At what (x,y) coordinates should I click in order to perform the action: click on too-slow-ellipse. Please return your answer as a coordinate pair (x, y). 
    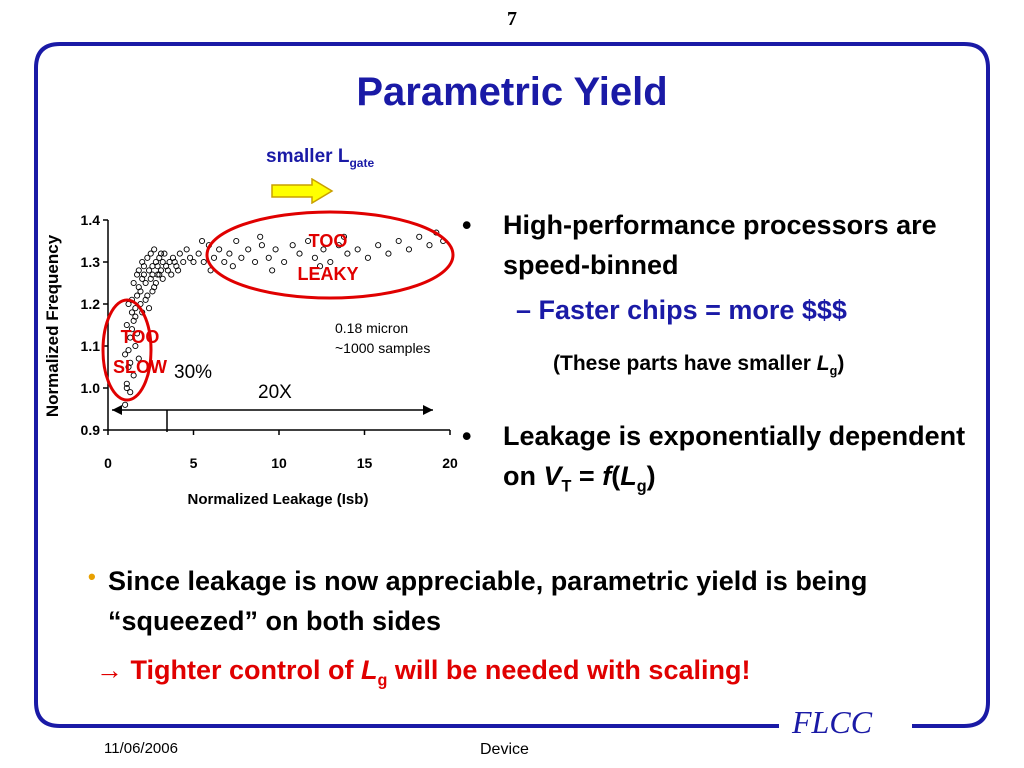
    Looking at the image, I should click on (127, 350).